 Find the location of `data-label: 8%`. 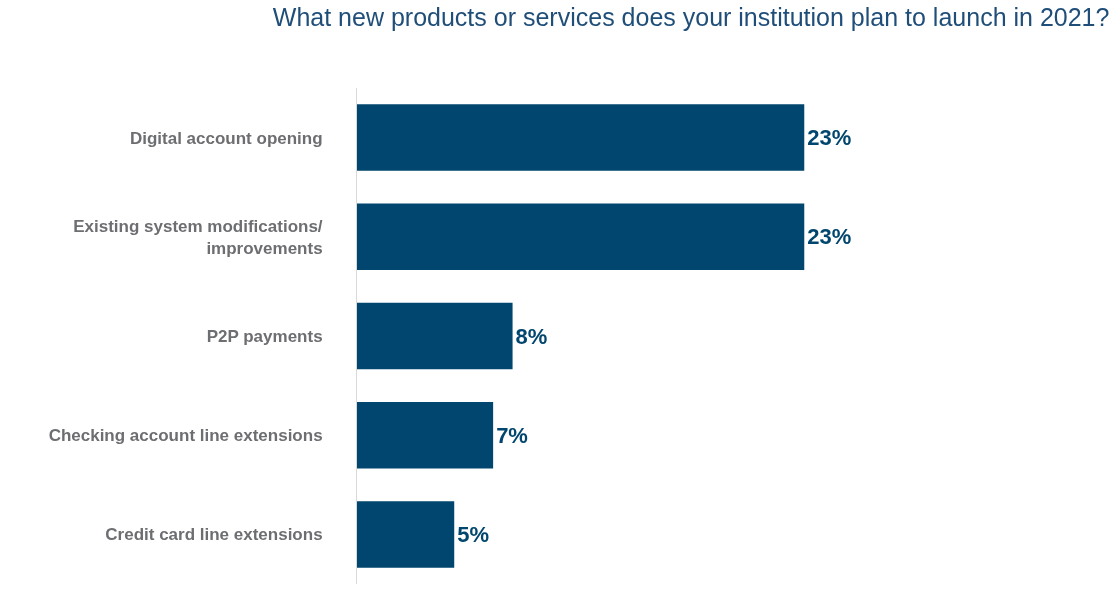

data-label: 8% is located at coordinates (531, 336).